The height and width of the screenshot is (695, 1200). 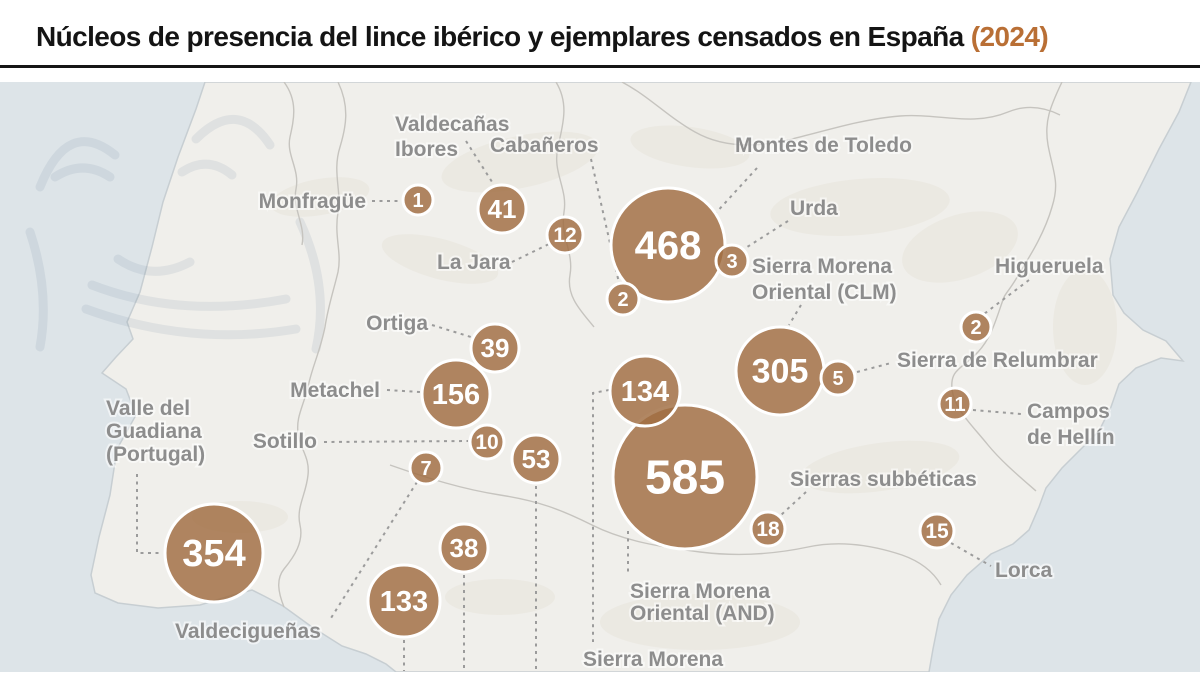 I want to click on nucleus-label-Sierra Morena Oriental (CLM): Sierra Morena Oriental (CLM), so click(x=824, y=279).